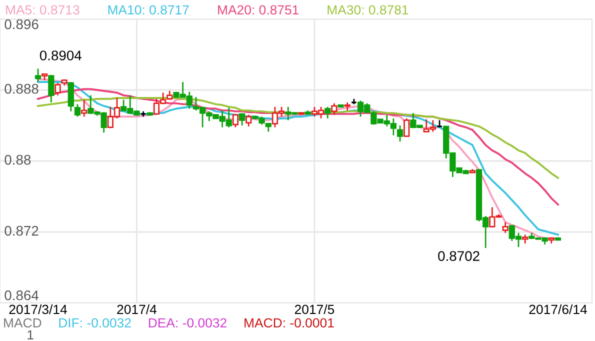 The height and width of the screenshot is (341, 595). What do you see at coordinates (148, 10) in the screenshot?
I see `text: MA10: 0.8717` at bounding box center [148, 10].